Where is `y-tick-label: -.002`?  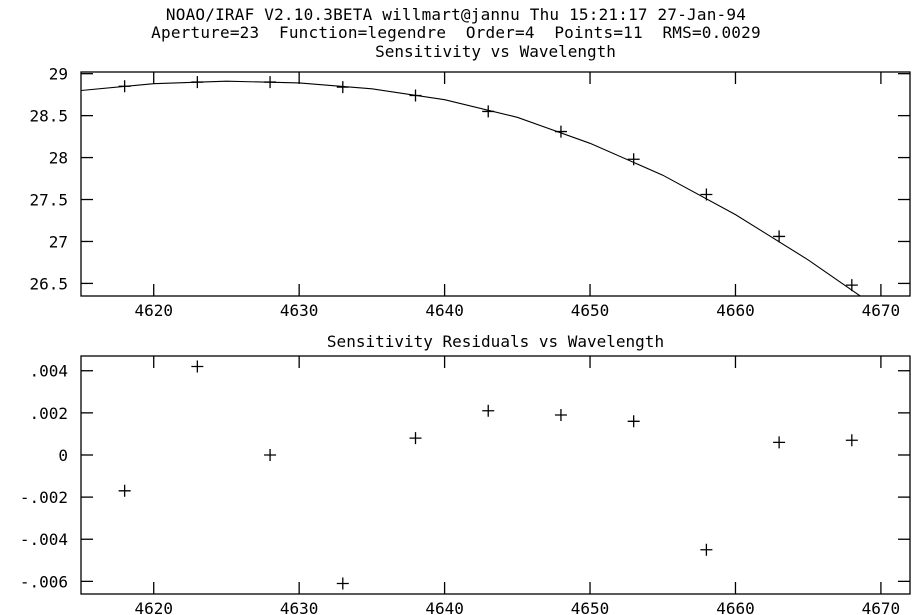
y-tick-label: -.002 is located at coordinates (44, 497).